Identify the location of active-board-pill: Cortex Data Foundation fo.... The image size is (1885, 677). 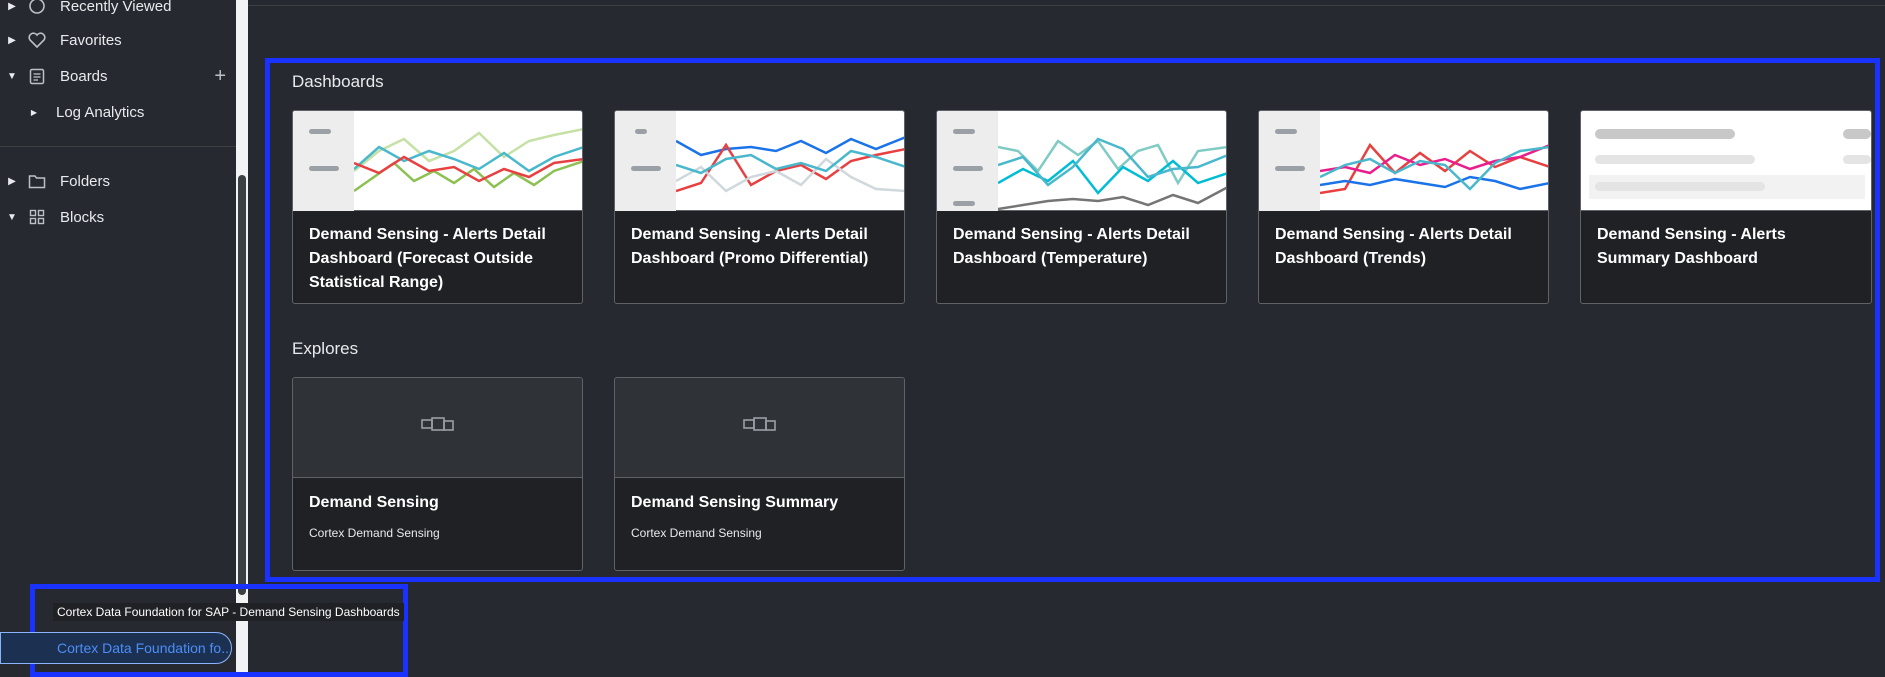
(116, 648).